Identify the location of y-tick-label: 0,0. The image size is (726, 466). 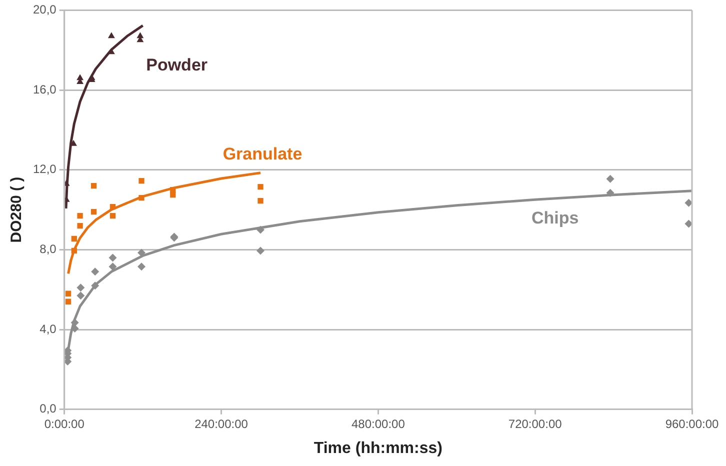
(48, 409).